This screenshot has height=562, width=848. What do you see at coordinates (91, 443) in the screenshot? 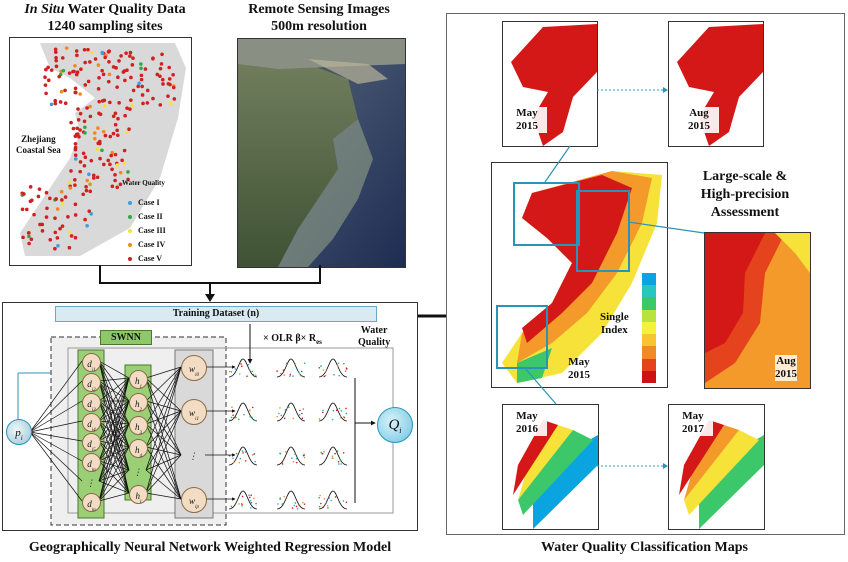
I see `input-feature-node: di5` at bounding box center [91, 443].